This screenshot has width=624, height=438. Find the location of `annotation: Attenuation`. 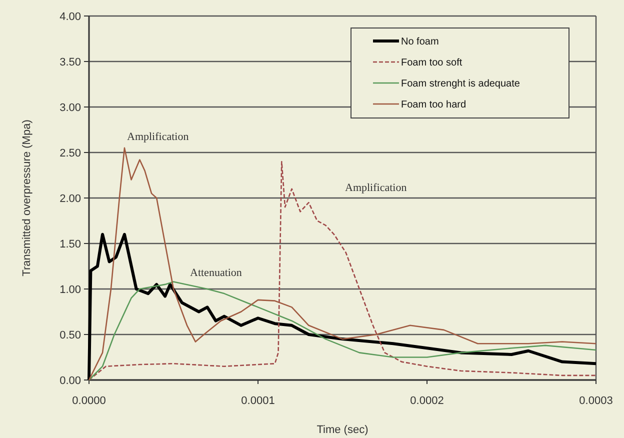

annotation: Attenuation is located at coordinates (216, 273).